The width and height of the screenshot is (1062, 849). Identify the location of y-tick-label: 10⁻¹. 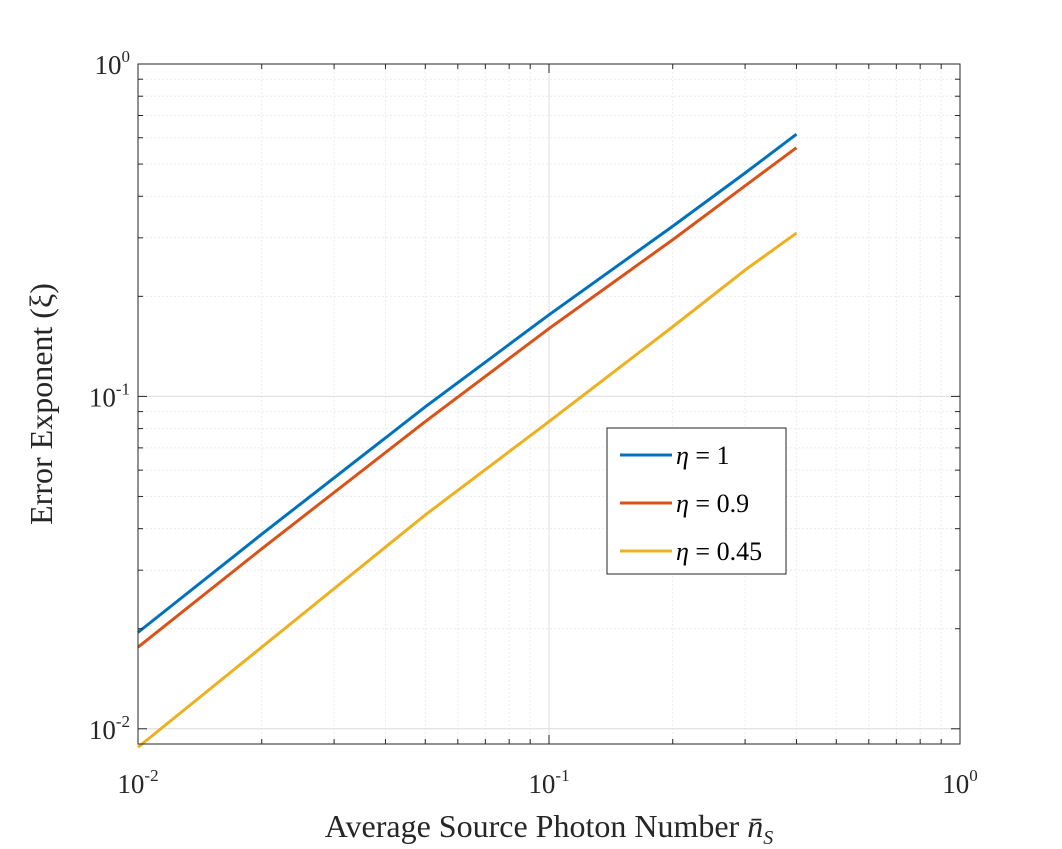
(109, 395).